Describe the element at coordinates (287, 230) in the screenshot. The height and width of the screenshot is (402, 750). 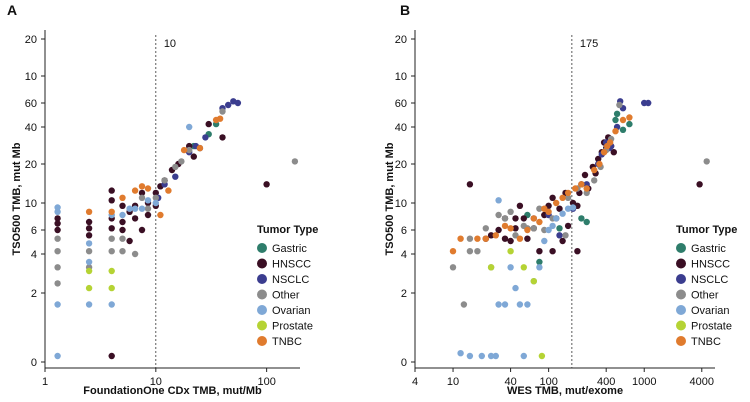
I see `legend-title: Tumor Type` at that location.